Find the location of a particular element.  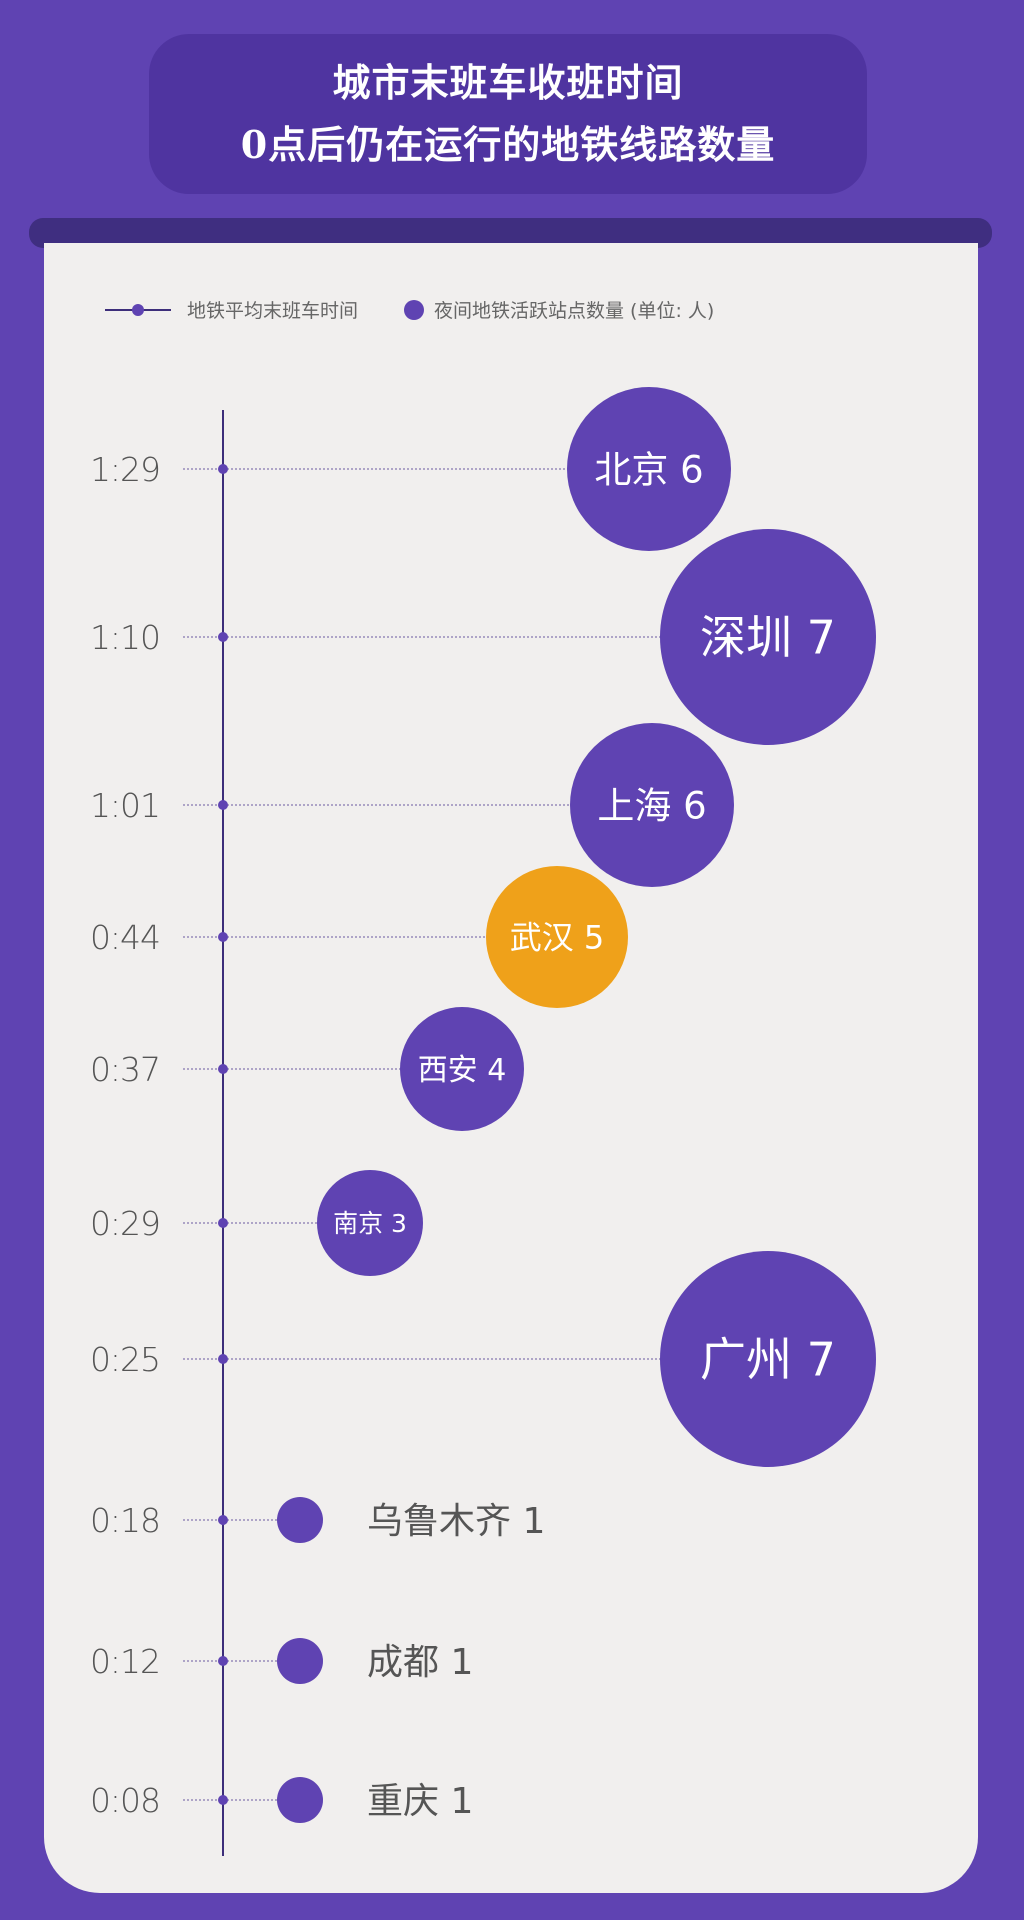

bubble-label: 武汉 5 is located at coordinates (557, 938).